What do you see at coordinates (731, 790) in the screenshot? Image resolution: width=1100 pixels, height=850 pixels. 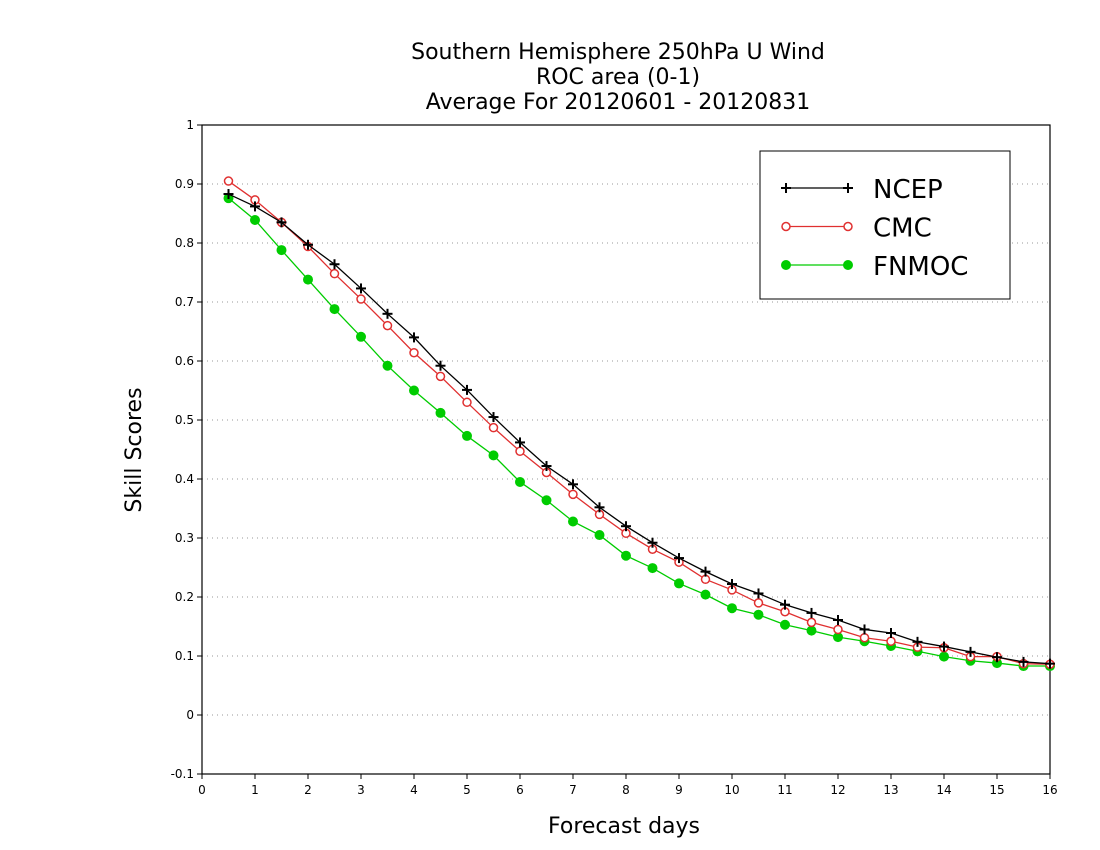 I see `x-tick-label: 10` at bounding box center [731, 790].